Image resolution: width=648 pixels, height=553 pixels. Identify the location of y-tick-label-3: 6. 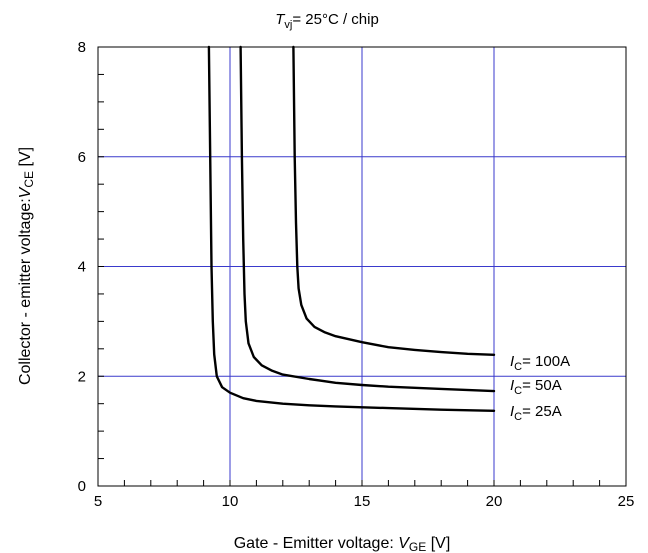
(82, 157).